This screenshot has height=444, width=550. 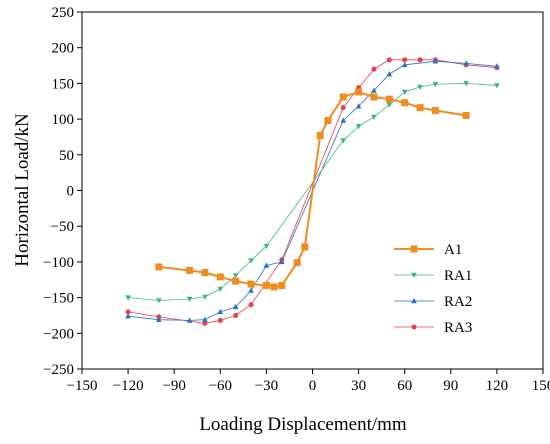 I want to click on legend-marker-a1, so click(x=414, y=249).